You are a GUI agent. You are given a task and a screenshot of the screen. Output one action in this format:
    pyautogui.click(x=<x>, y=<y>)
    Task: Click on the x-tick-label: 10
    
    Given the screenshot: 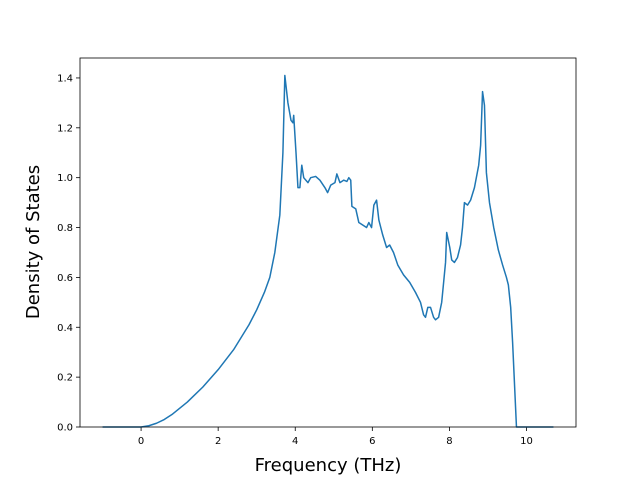 What is the action you would take?
    pyautogui.click(x=526, y=441)
    